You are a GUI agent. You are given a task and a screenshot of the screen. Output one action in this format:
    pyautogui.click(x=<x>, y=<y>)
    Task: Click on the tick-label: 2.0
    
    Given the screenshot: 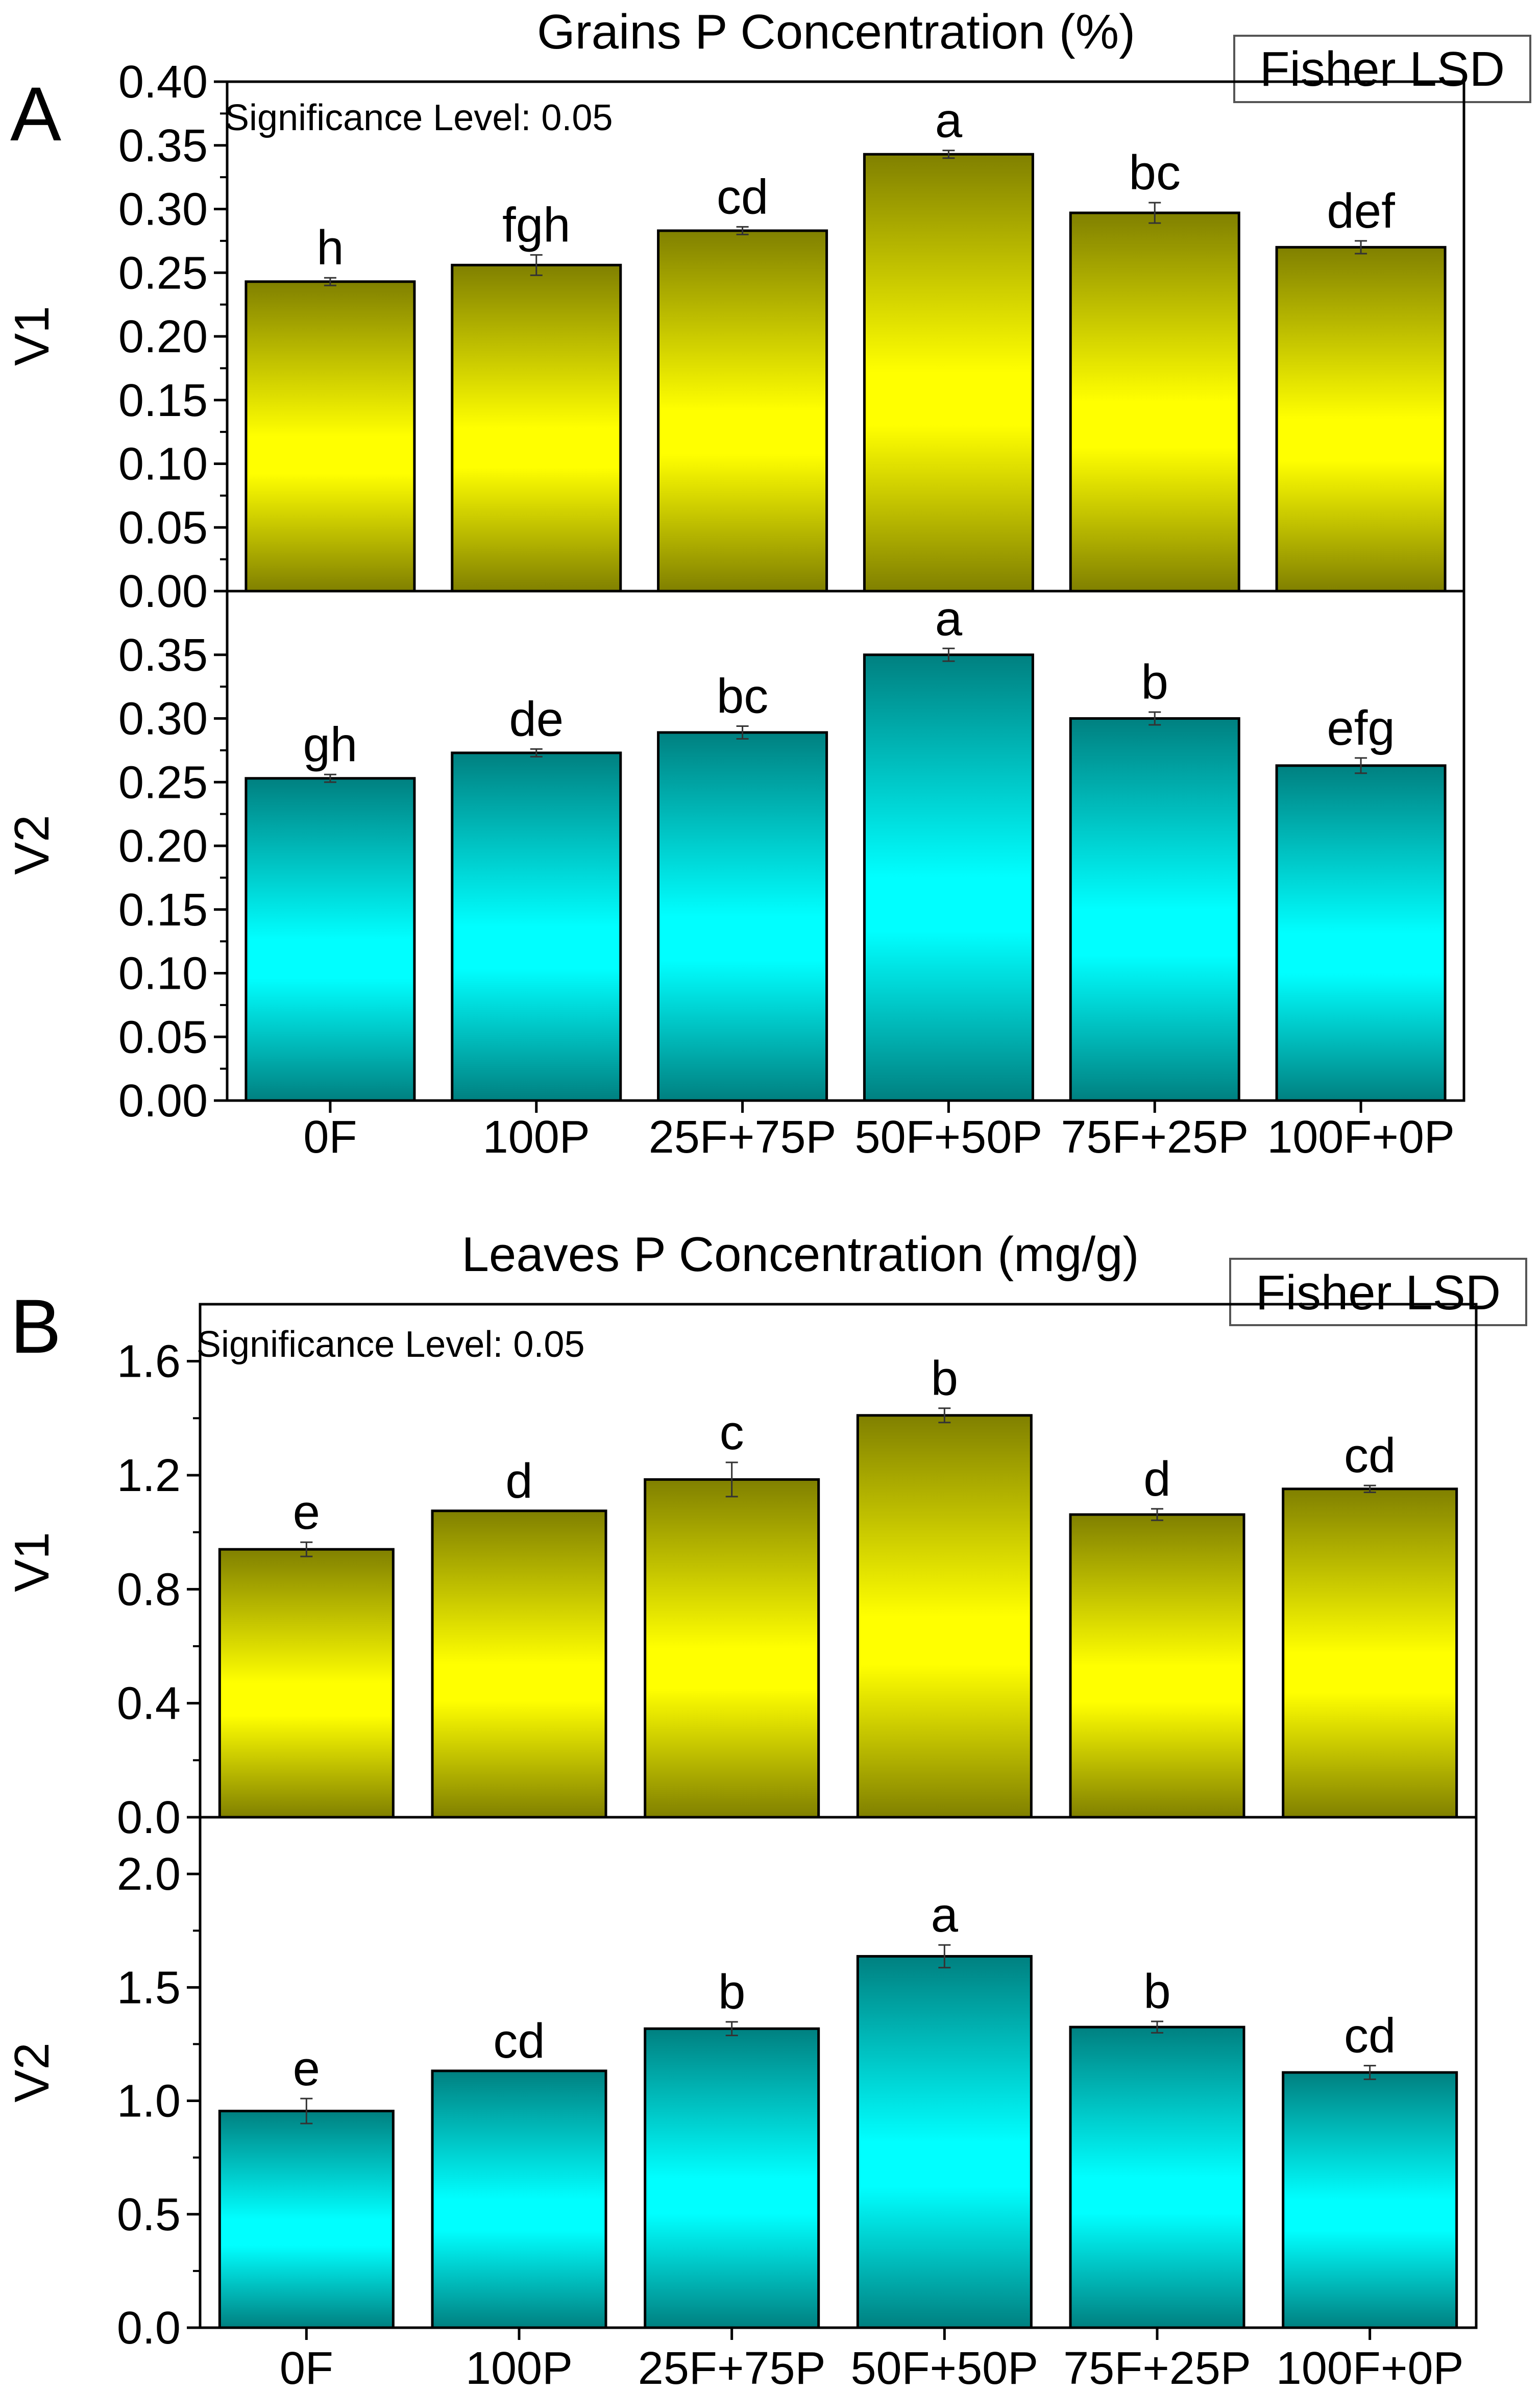 What is the action you would take?
    pyautogui.click(x=149, y=1874)
    